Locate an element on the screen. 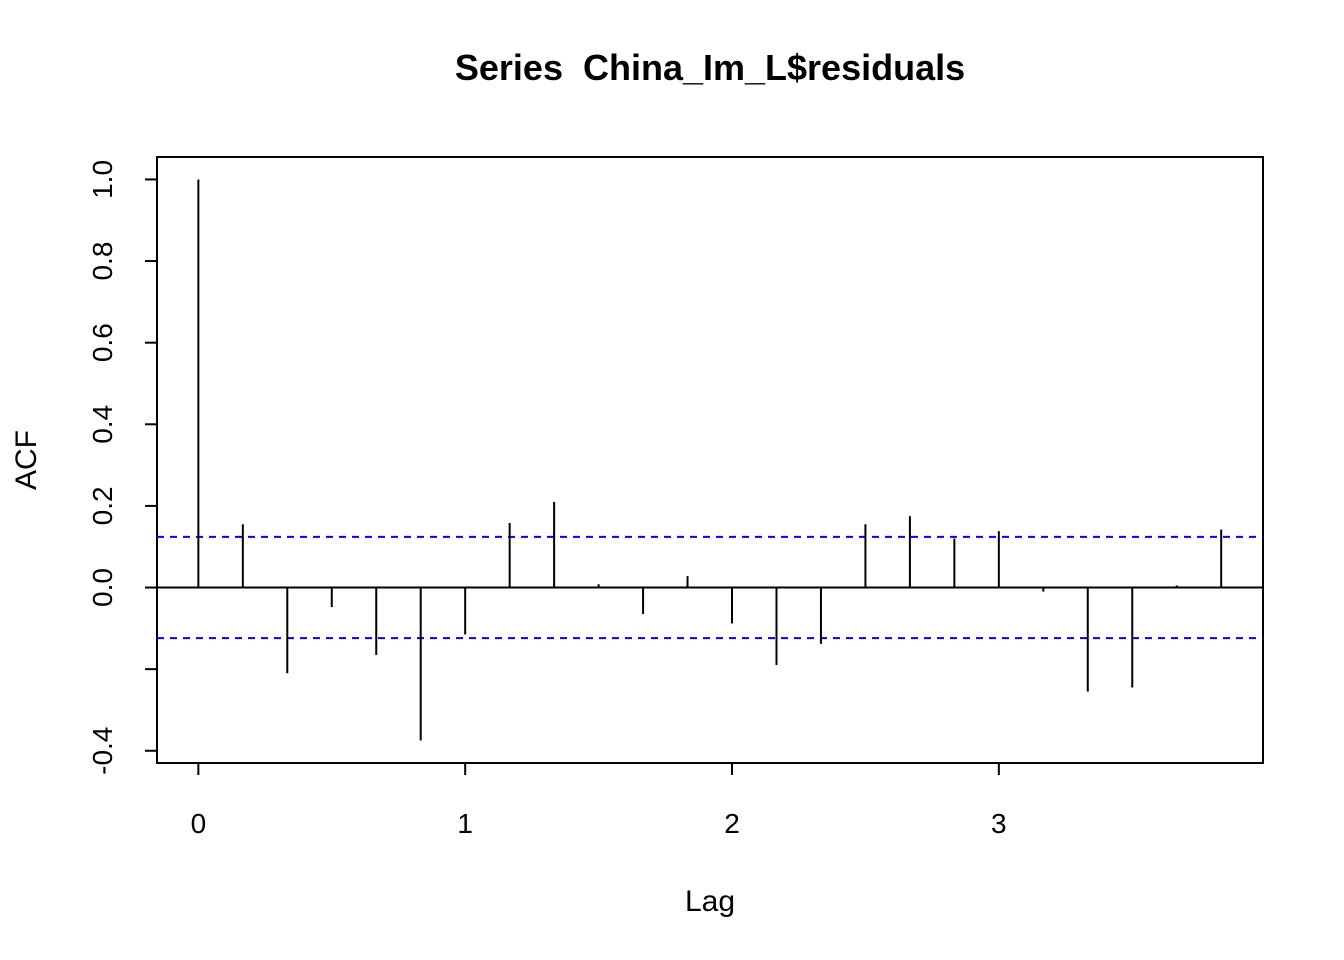 Image resolution: width=1344 pixels, height=960 pixels. y-tick-label: -0.4 is located at coordinates (102, 751).